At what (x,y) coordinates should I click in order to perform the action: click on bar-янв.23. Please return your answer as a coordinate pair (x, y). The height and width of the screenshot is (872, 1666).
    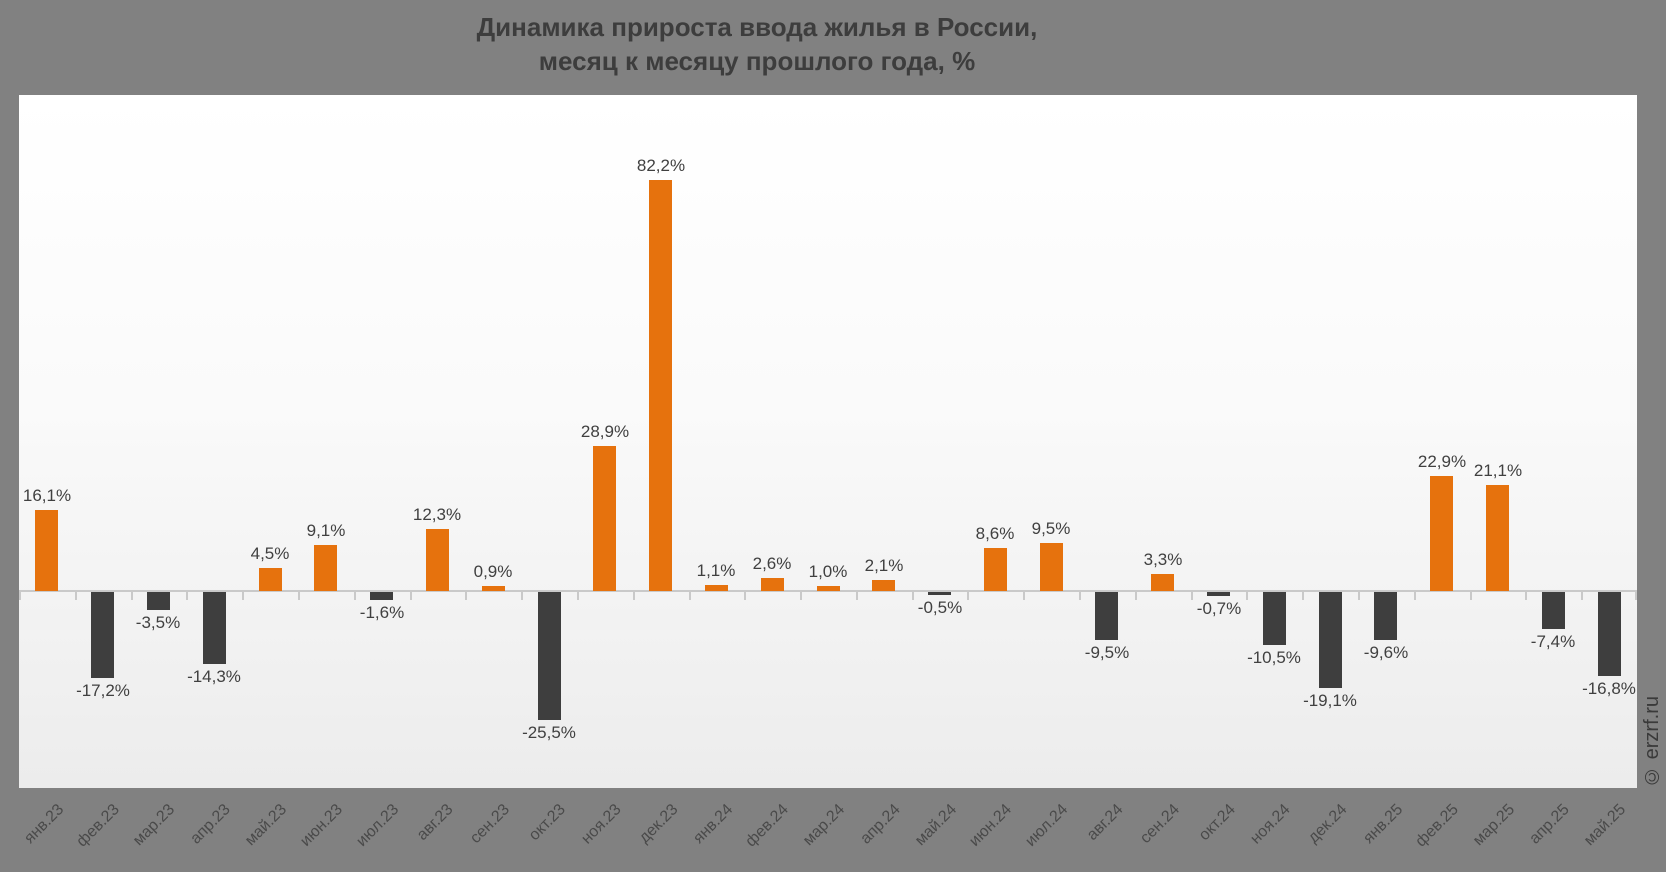
    Looking at the image, I should click on (46, 550).